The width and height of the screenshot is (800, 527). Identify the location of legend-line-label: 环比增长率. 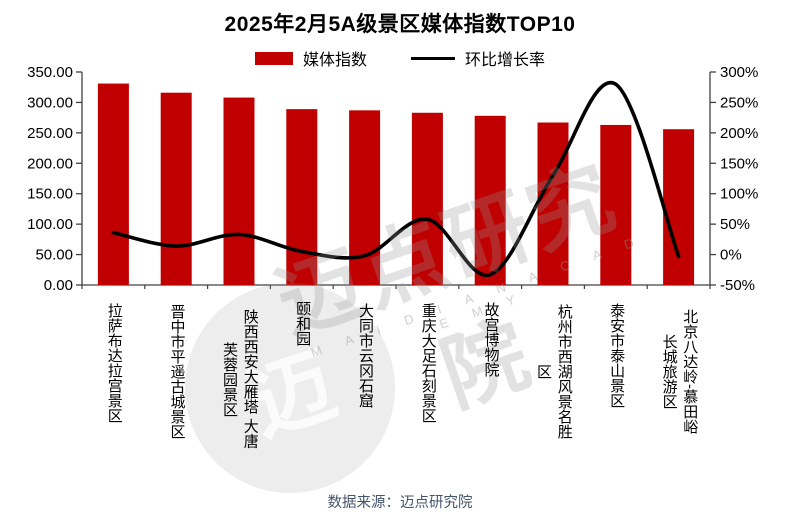
(505, 60).